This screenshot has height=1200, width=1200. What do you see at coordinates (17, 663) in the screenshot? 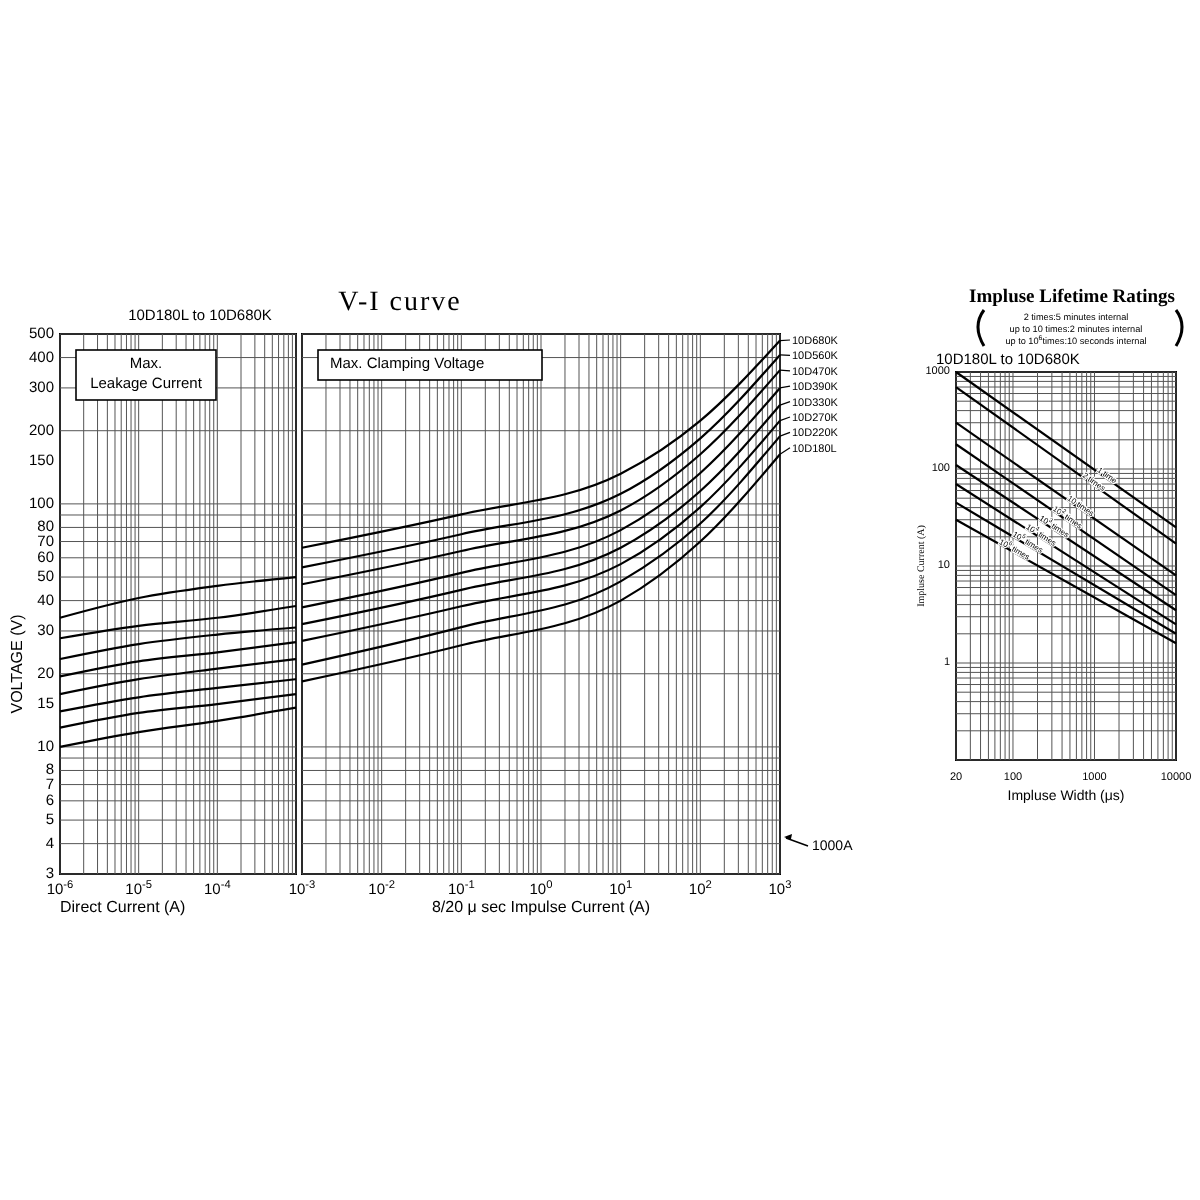
I see `y-axis-title: VOLTAGE (V)` at bounding box center [17, 663].